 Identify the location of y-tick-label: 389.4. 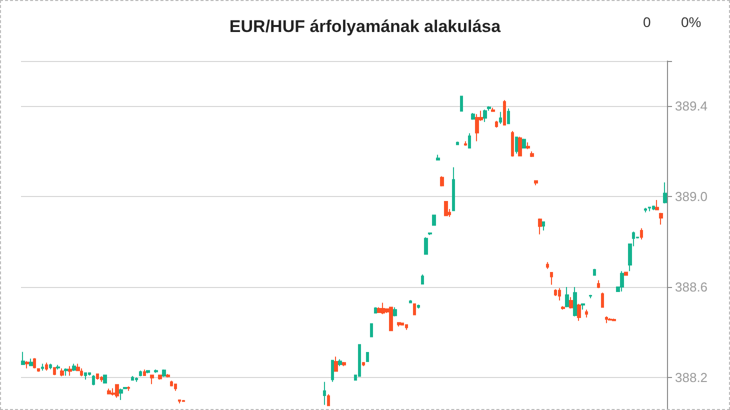
(691, 106).